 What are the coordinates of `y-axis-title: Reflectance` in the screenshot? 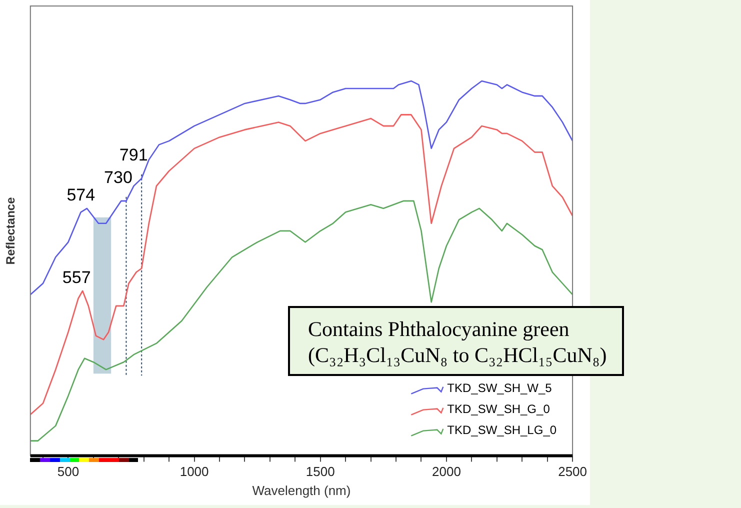 It's located at (11, 230).